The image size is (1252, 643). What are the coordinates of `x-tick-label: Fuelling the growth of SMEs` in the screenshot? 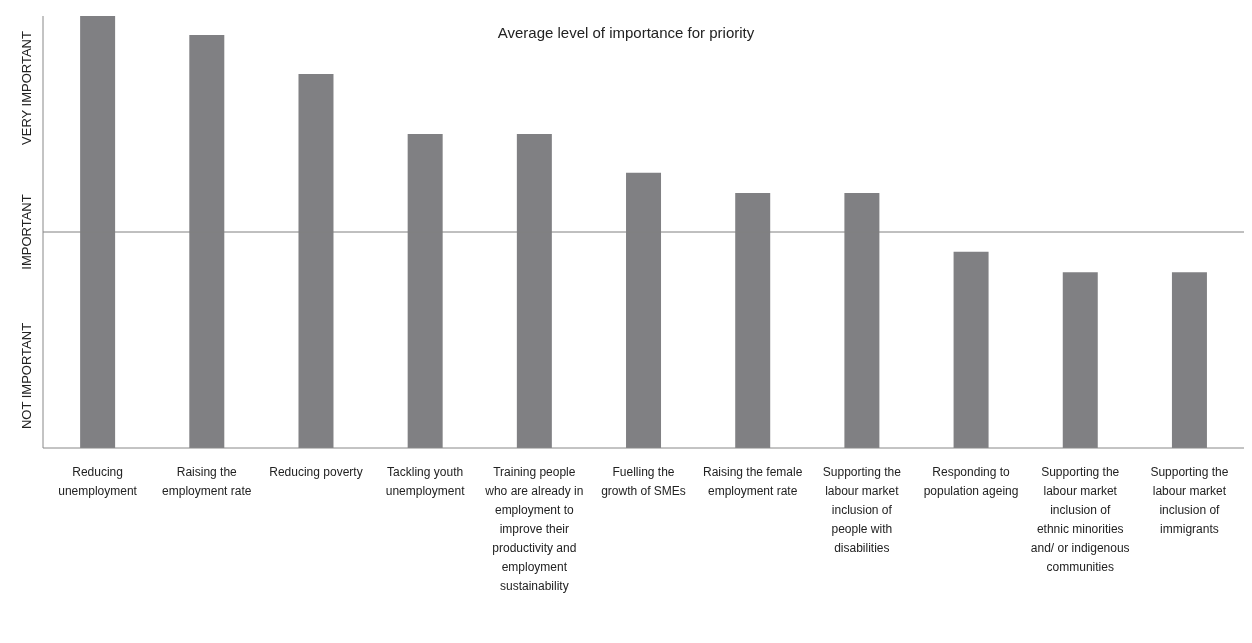 It's located at (643, 481).